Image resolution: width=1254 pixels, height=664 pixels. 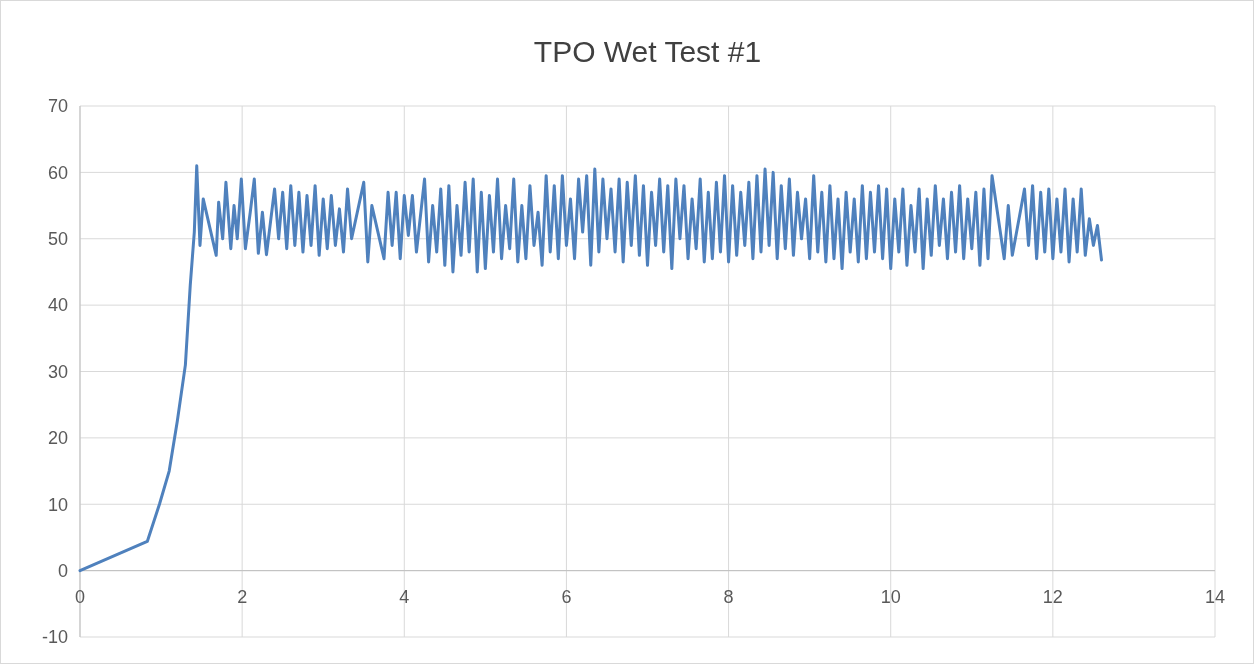 I want to click on x-tick-label: 12, so click(x=1052, y=596).